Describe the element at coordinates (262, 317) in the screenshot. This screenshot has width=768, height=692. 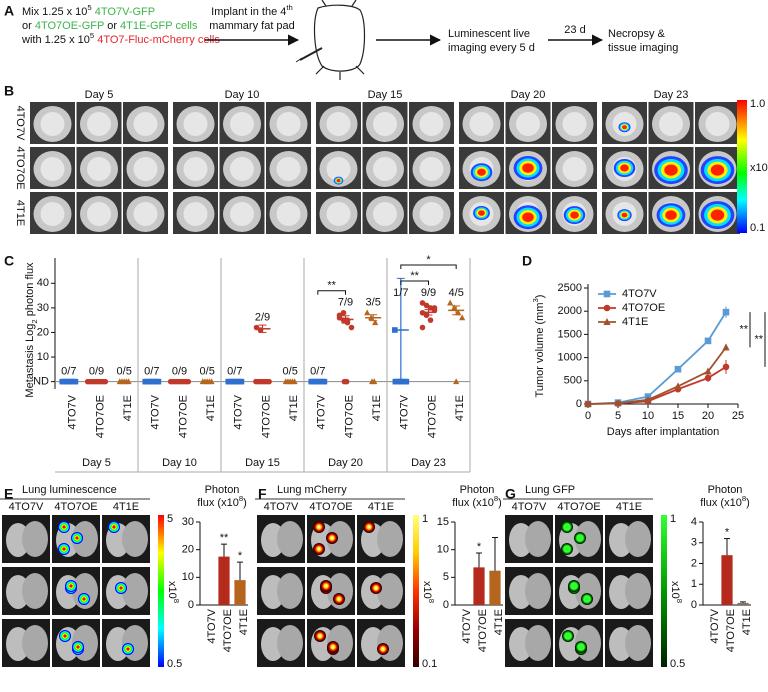
I see `fraction-label: 2/9` at that location.